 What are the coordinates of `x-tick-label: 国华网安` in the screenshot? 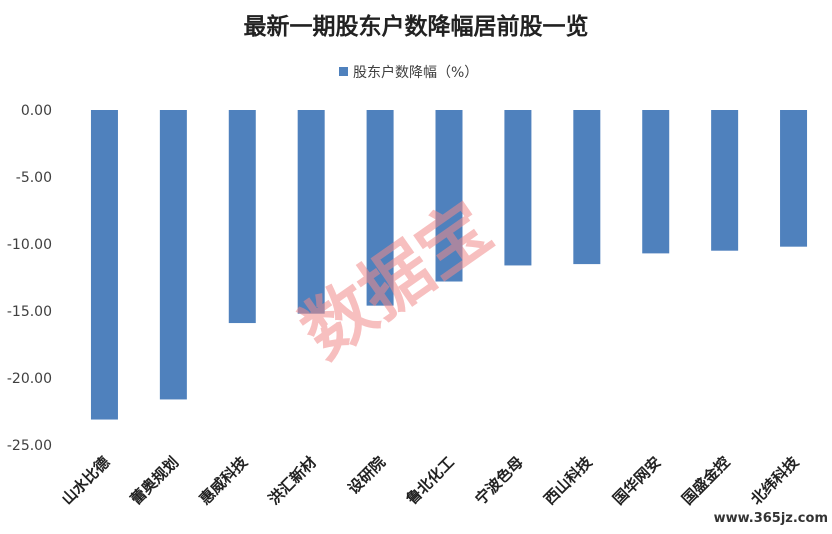 It's located at (636, 480).